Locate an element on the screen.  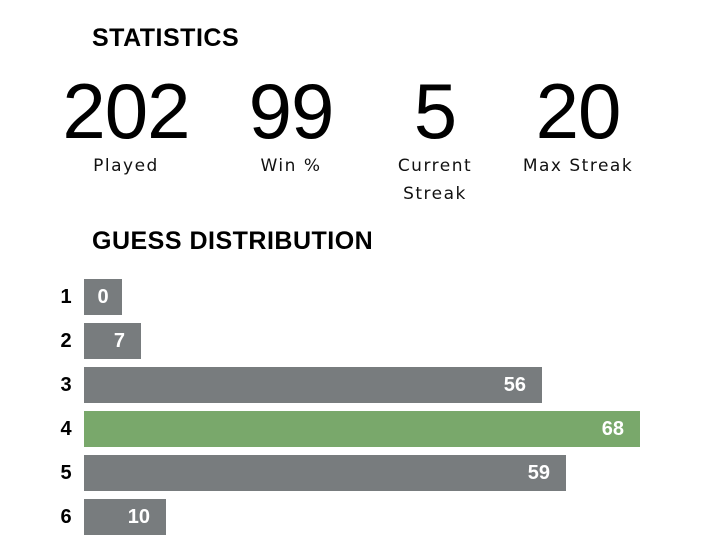
distribution-bar: 0 is located at coordinates (103, 297).